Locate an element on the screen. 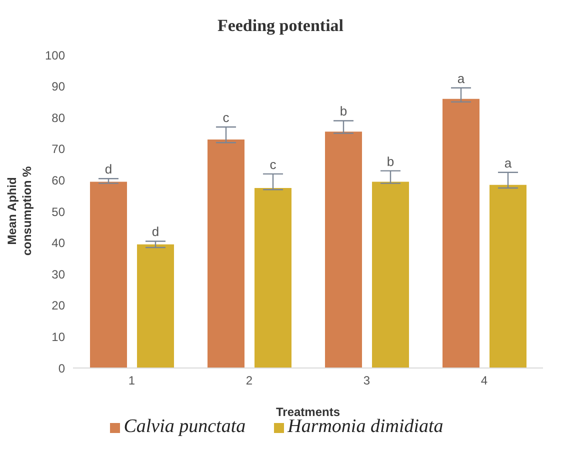 Image resolution: width=561 pixels, height=450 pixels. y-tick-label: 100 is located at coordinates (55, 55).